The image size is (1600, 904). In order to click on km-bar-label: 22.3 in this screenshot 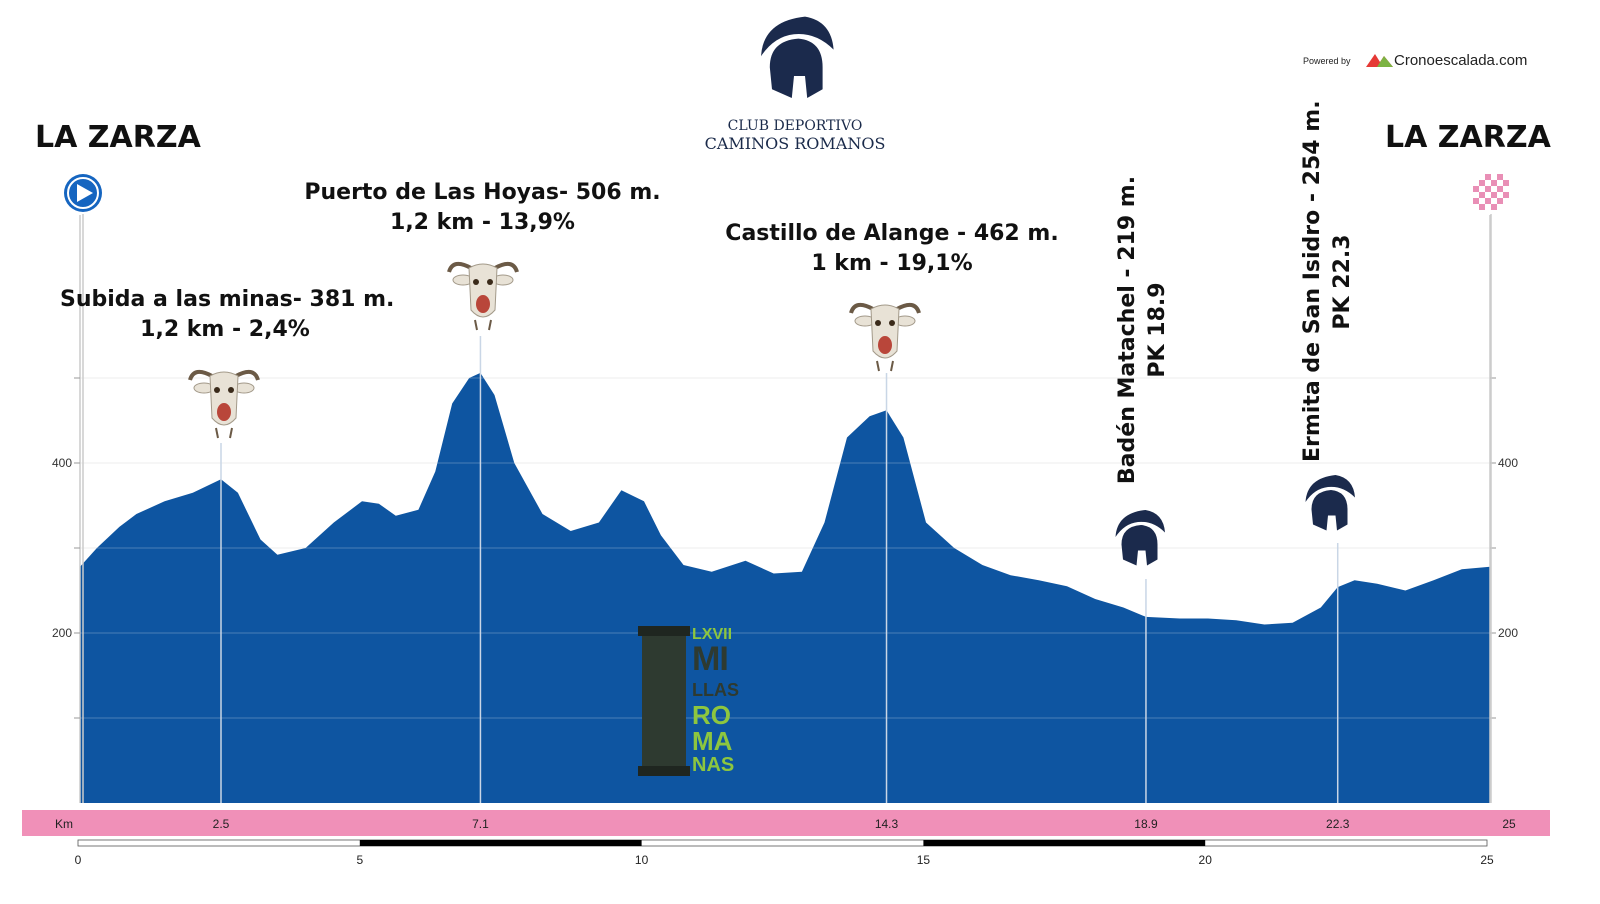, I will do `click(1338, 824)`.